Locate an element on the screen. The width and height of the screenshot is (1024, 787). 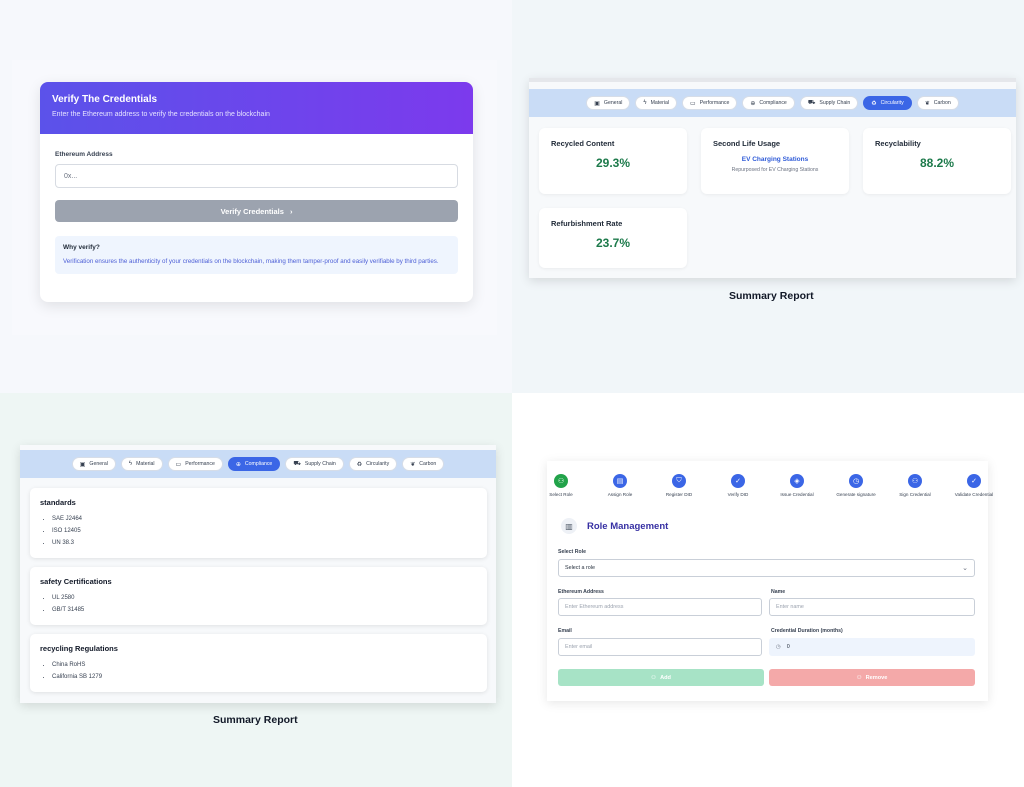
add-button-label: Add is located at coordinates (665, 677).